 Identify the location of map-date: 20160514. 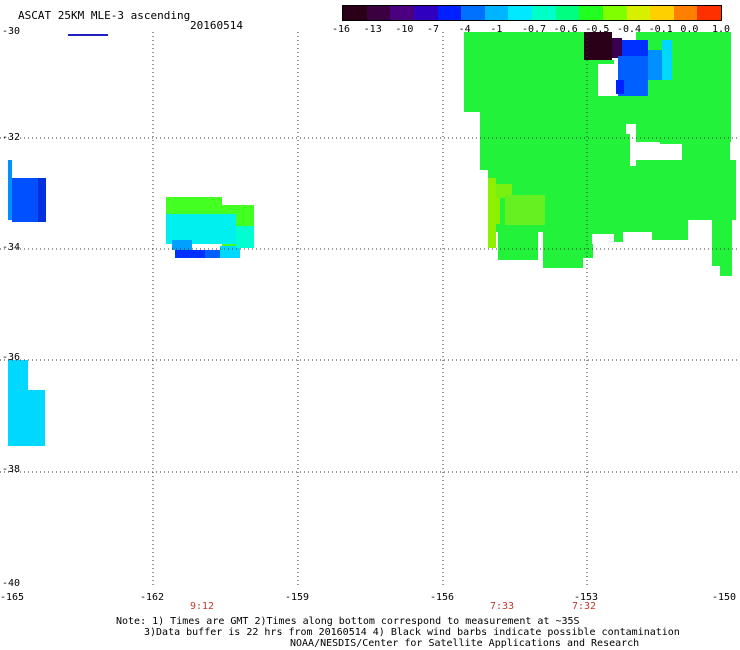
(216, 25).